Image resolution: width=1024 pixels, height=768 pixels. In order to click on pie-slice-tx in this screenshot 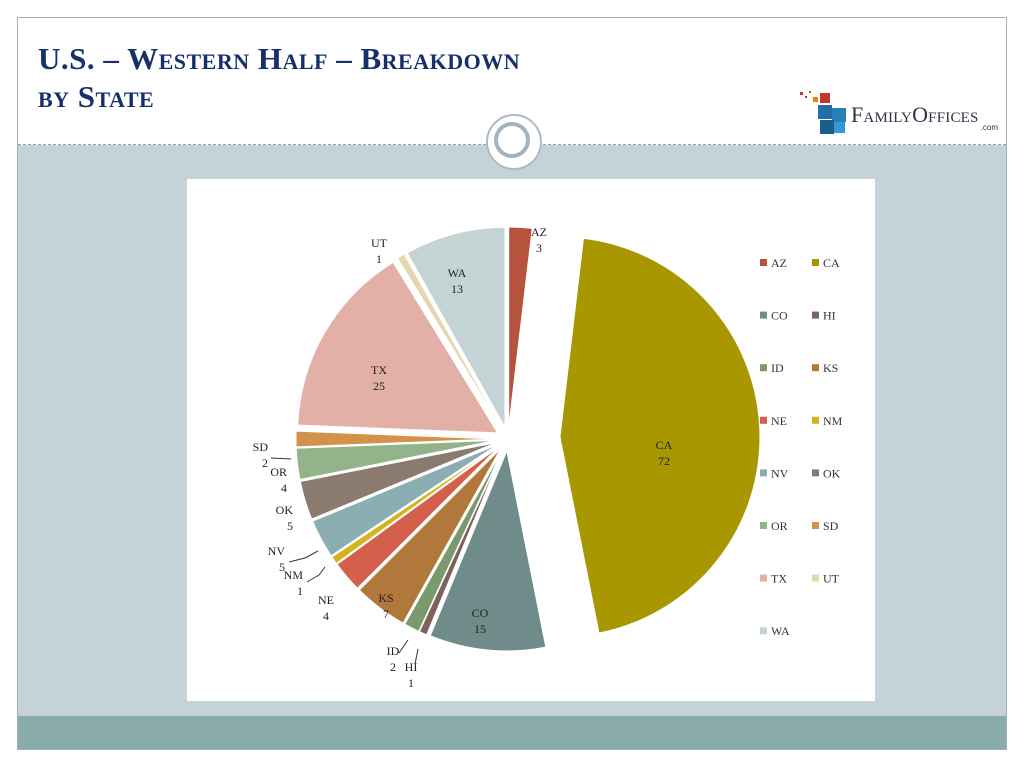, I will do `click(398, 347)`.